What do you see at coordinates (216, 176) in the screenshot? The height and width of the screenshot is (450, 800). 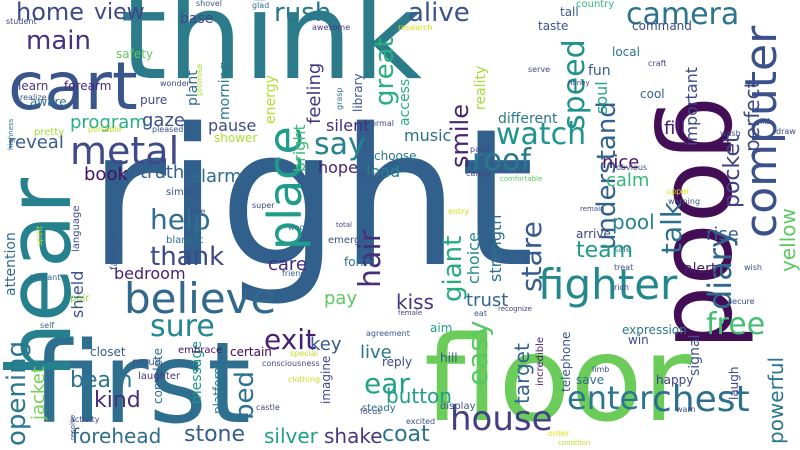 I see `word: alarm` at bounding box center [216, 176].